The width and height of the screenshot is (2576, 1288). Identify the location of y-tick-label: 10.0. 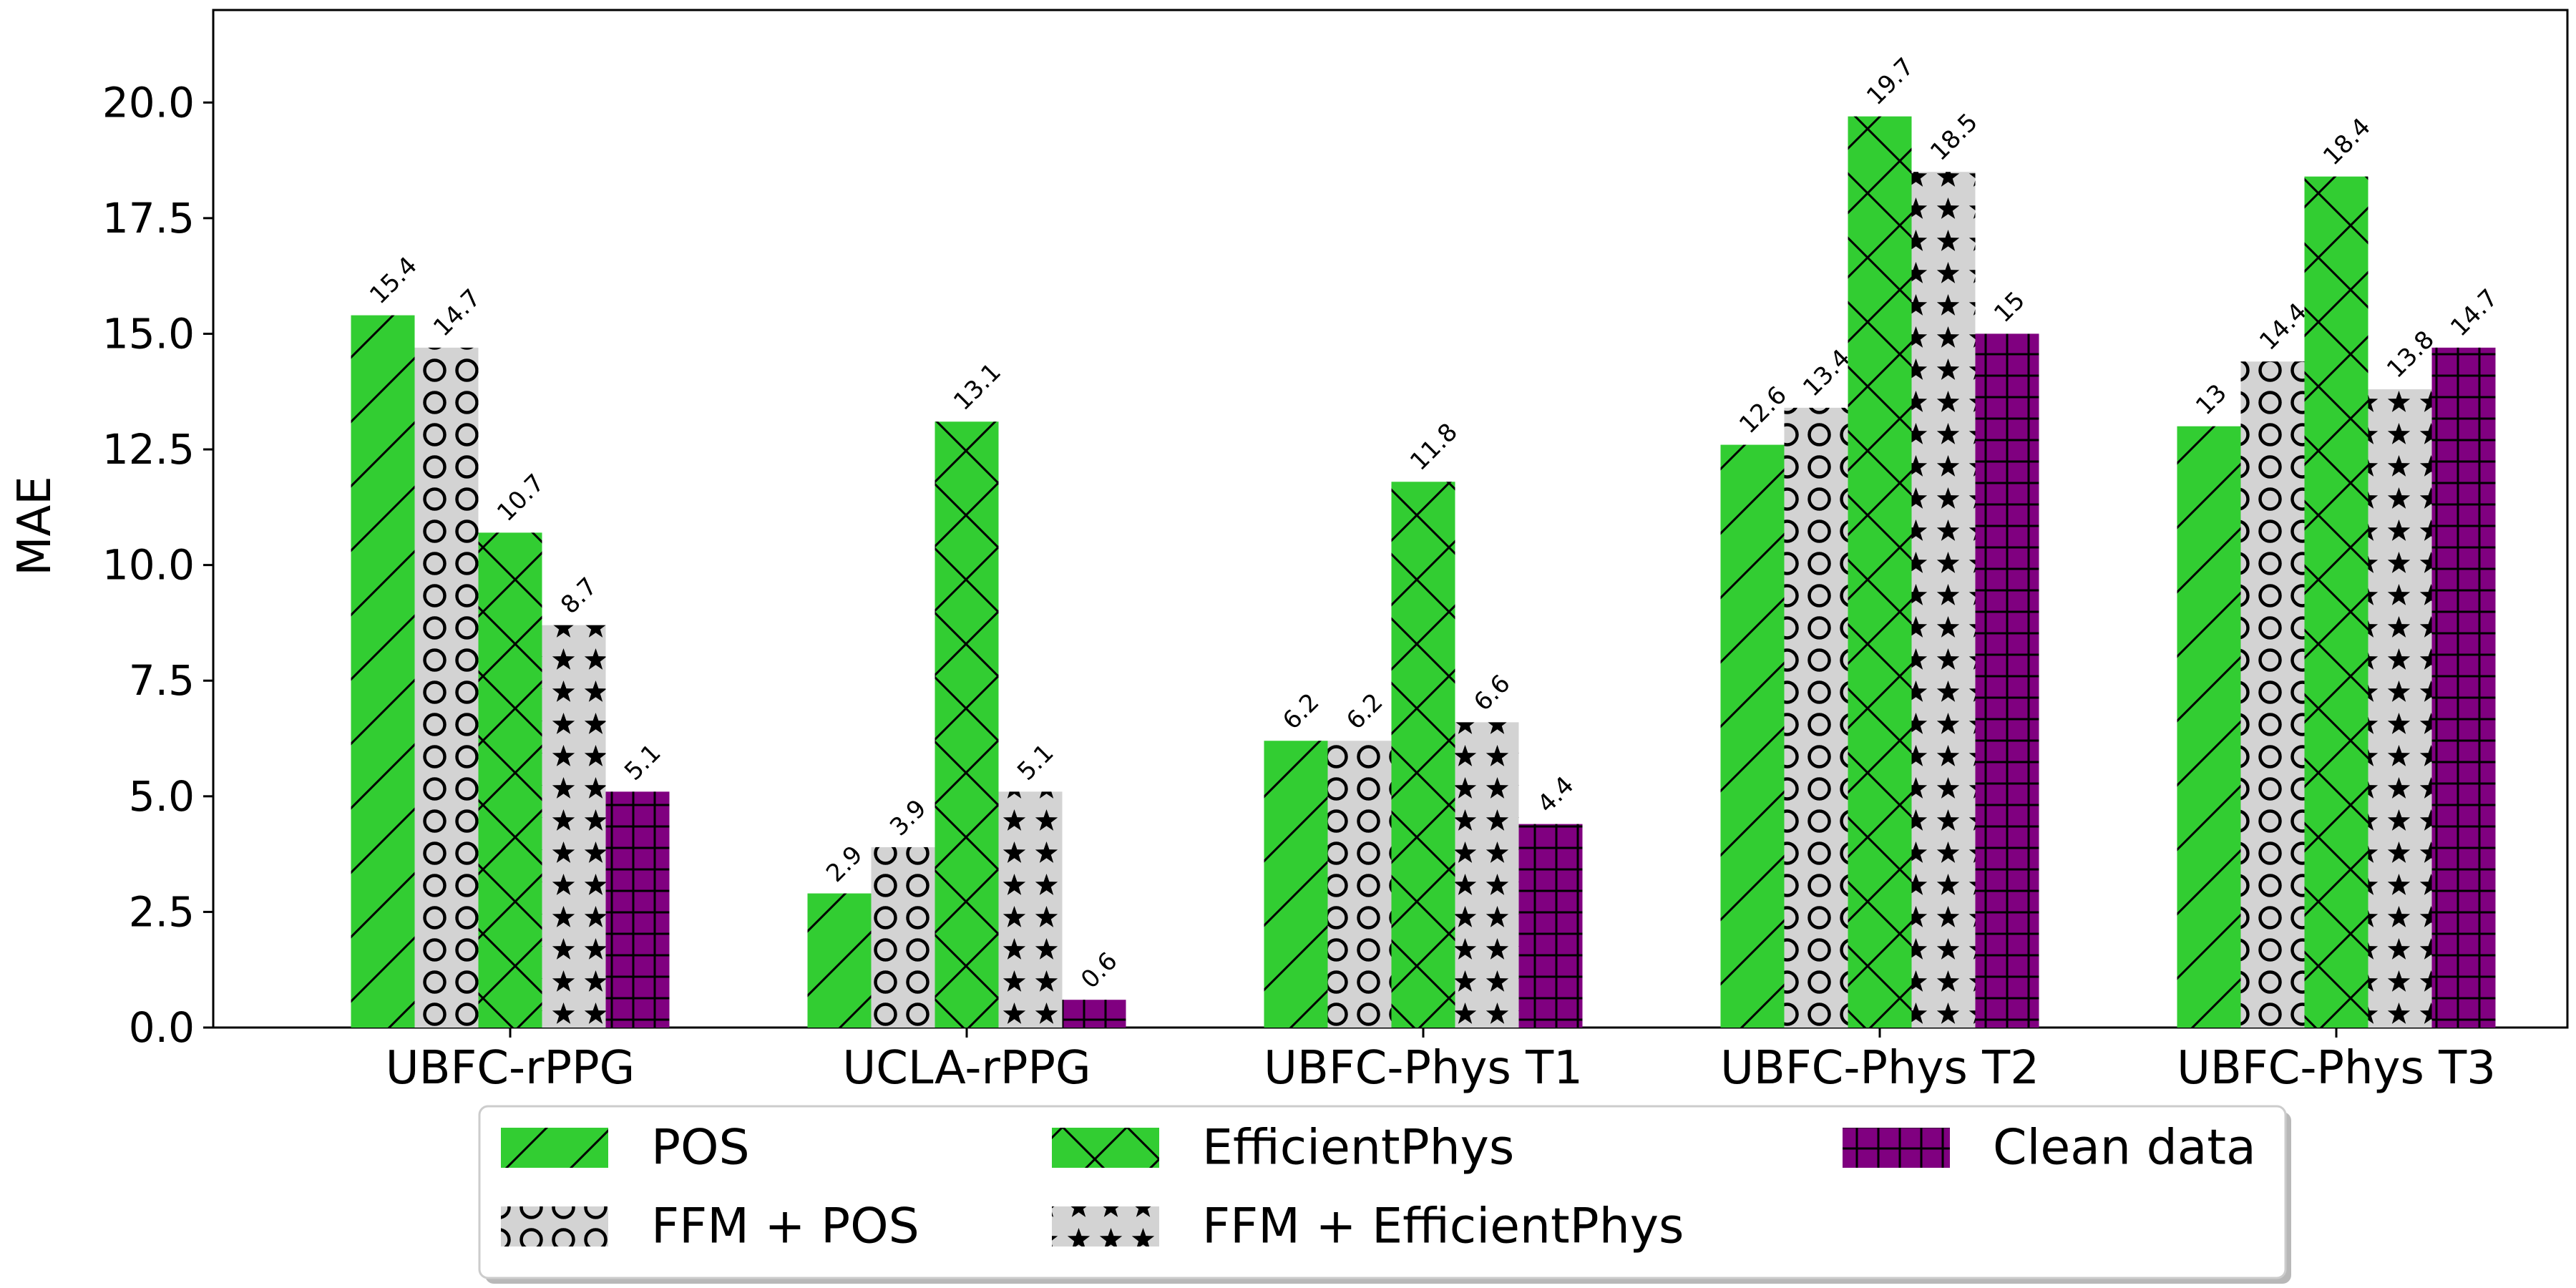
(148, 565).